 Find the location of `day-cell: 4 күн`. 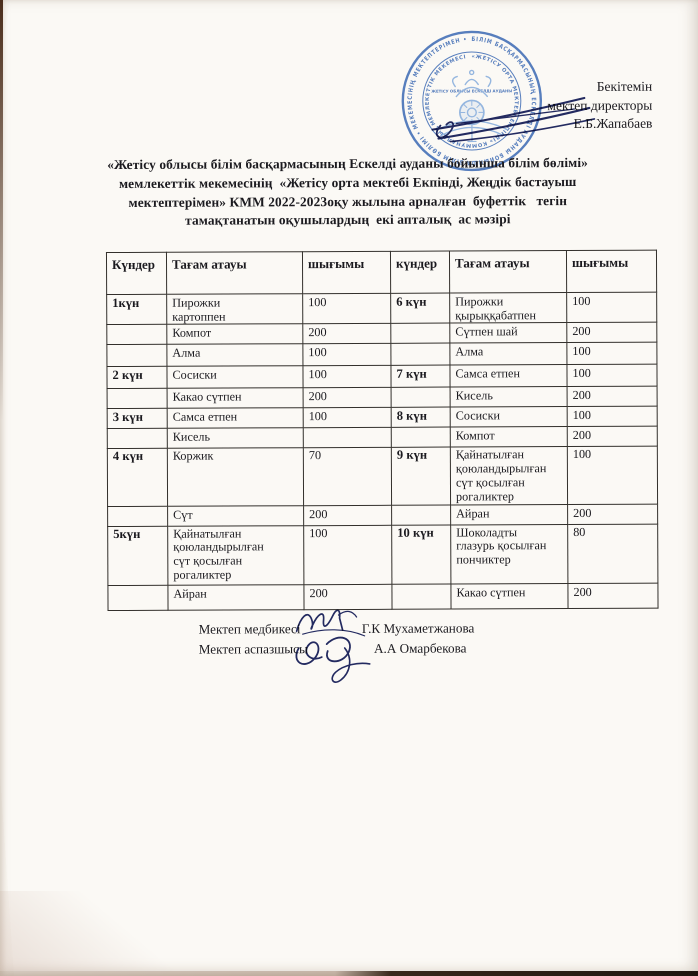

day-cell: 4 күн is located at coordinates (137, 477).